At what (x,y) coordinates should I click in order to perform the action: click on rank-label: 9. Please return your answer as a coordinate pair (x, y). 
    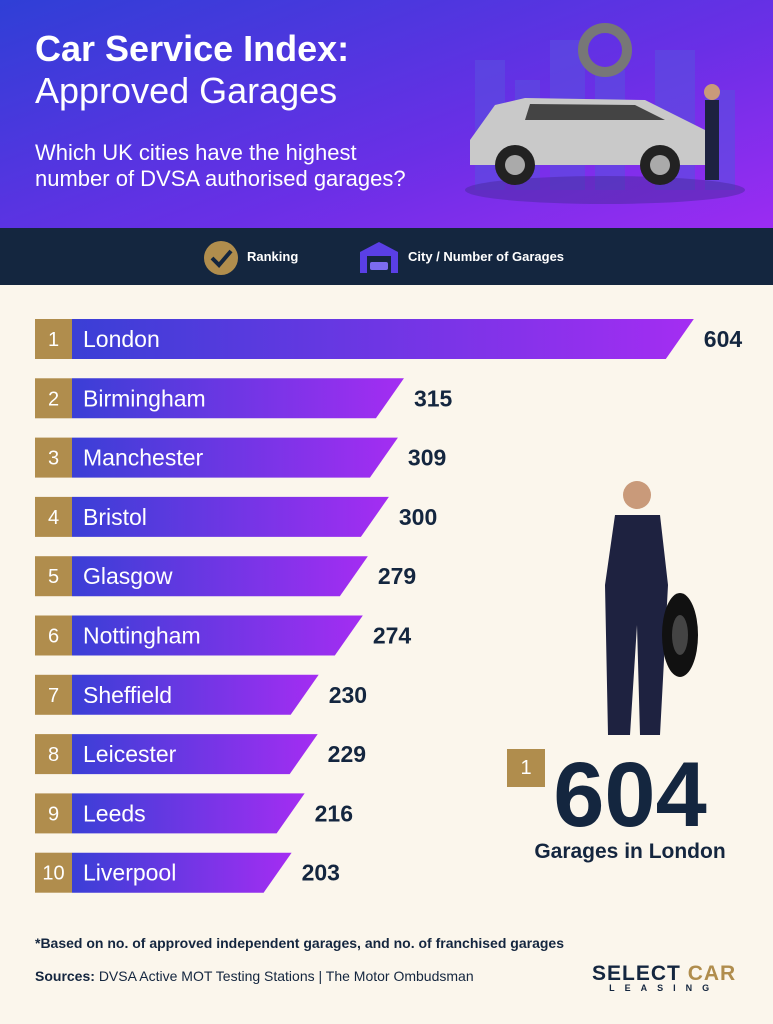
    Looking at the image, I should click on (53, 814).